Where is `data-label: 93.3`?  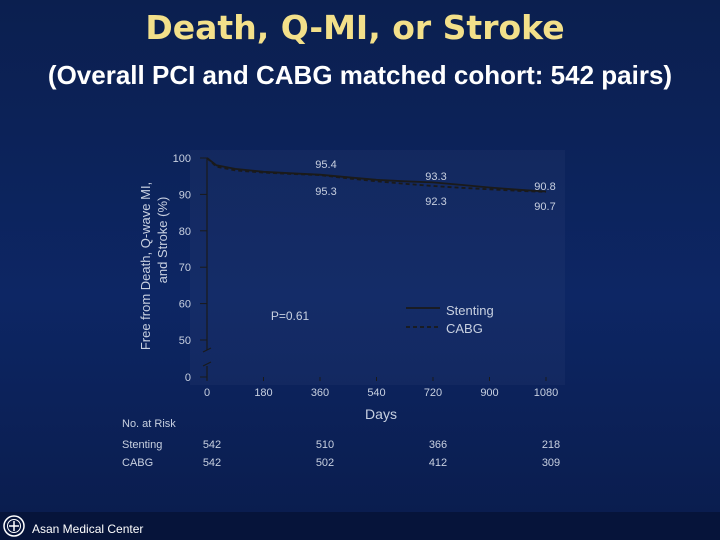
data-label: 93.3 is located at coordinates (435, 177).